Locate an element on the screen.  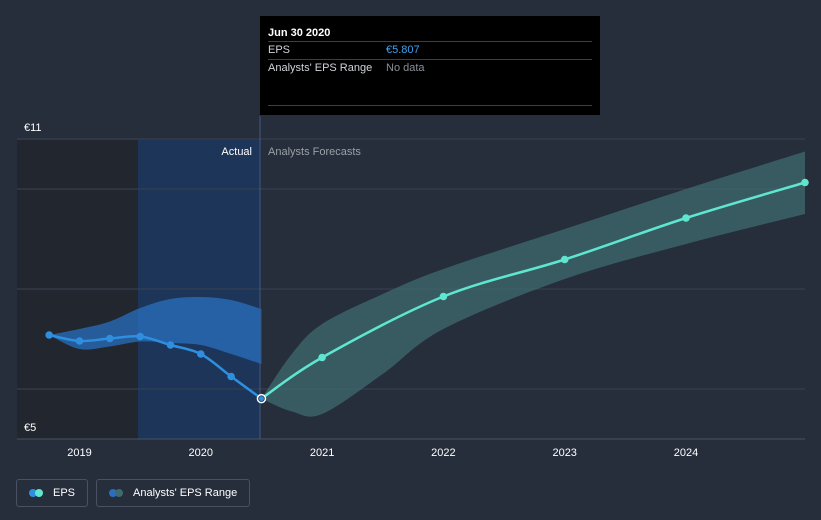
legend-eps-toggle: EPS is located at coordinates (52, 493).